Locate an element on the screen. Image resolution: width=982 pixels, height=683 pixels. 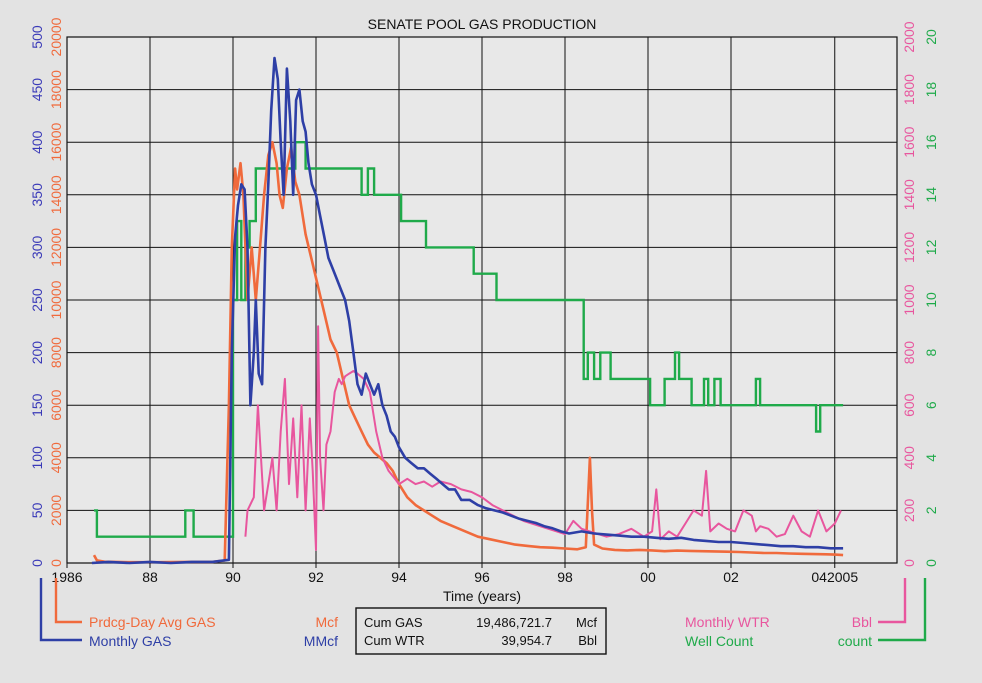
y-tick-label-right-outer: 6 is located at coordinates (931, 405).